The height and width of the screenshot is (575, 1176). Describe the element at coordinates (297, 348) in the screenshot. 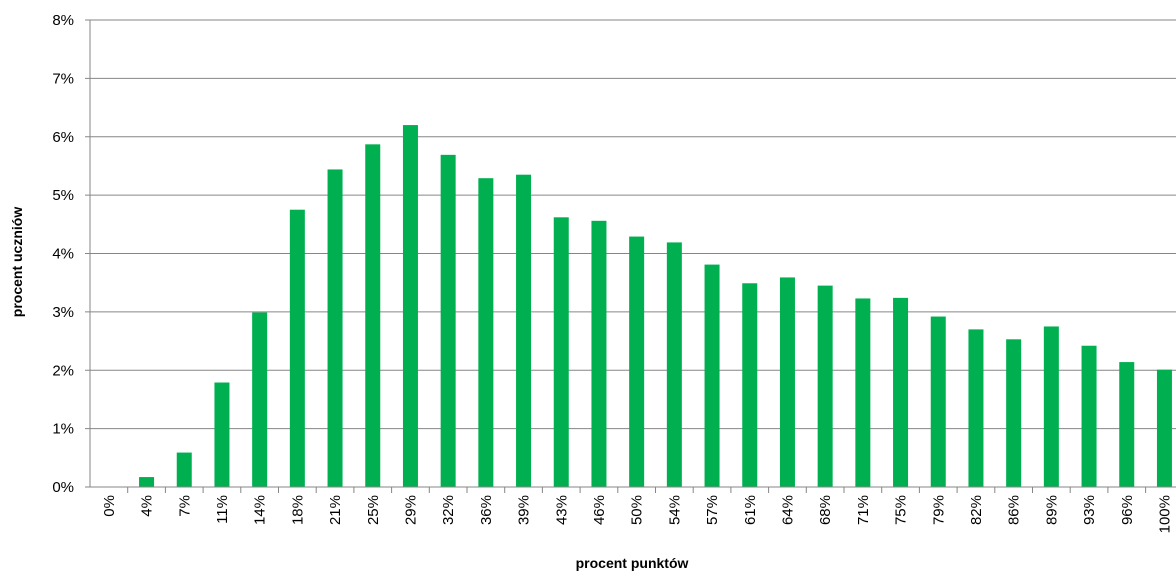

I see `bar-18pct` at that location.